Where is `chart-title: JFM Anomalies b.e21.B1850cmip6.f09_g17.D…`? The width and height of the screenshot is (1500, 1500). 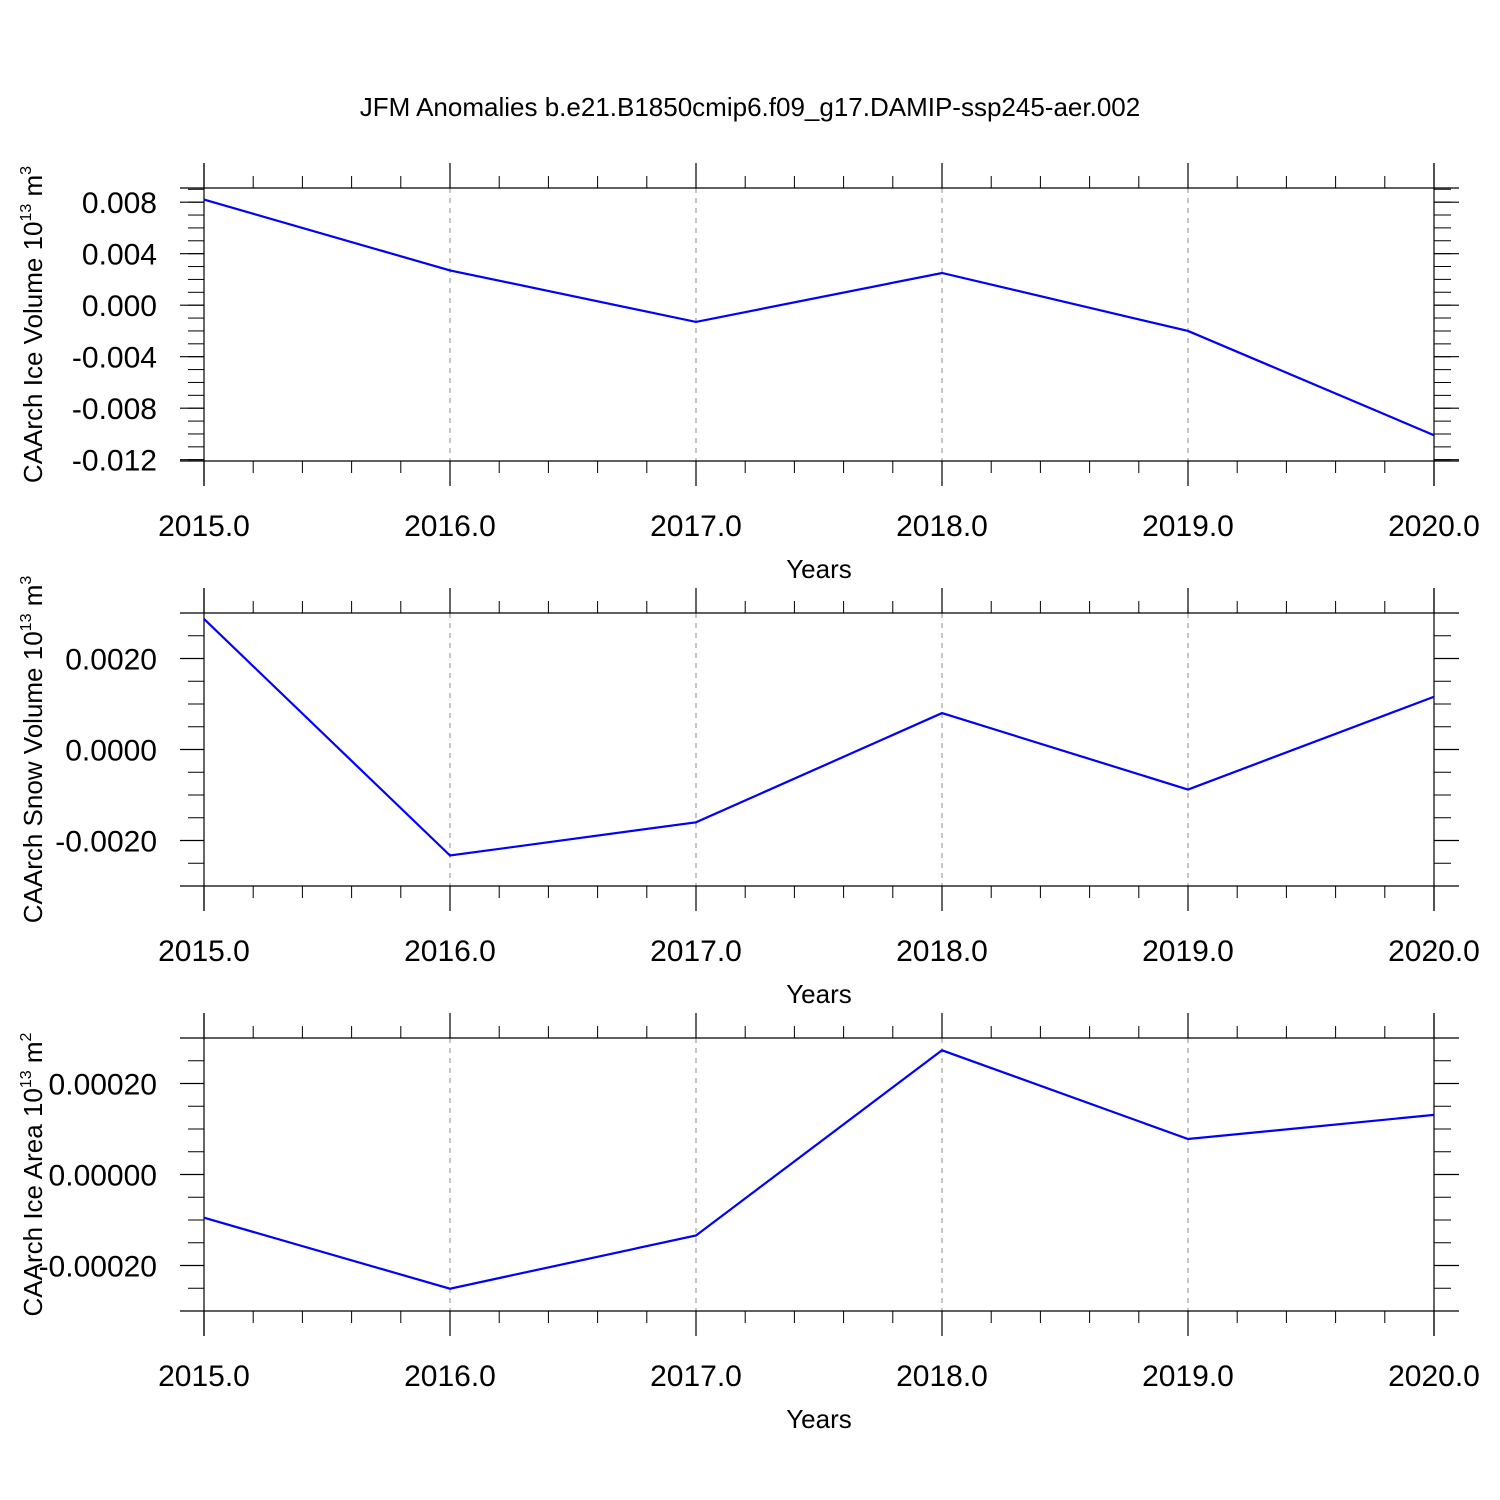 chart-title: JFM Anomalies b.e21.B1850cmip6.f09_g17.D… is located at coordinates (750, 107).